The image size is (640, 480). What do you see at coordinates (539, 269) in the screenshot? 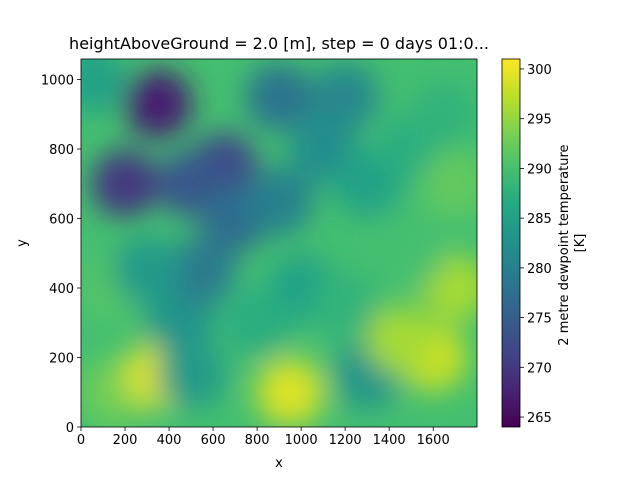
I see `colorbar-tick-label: 280` at bounding box center [539, 269].